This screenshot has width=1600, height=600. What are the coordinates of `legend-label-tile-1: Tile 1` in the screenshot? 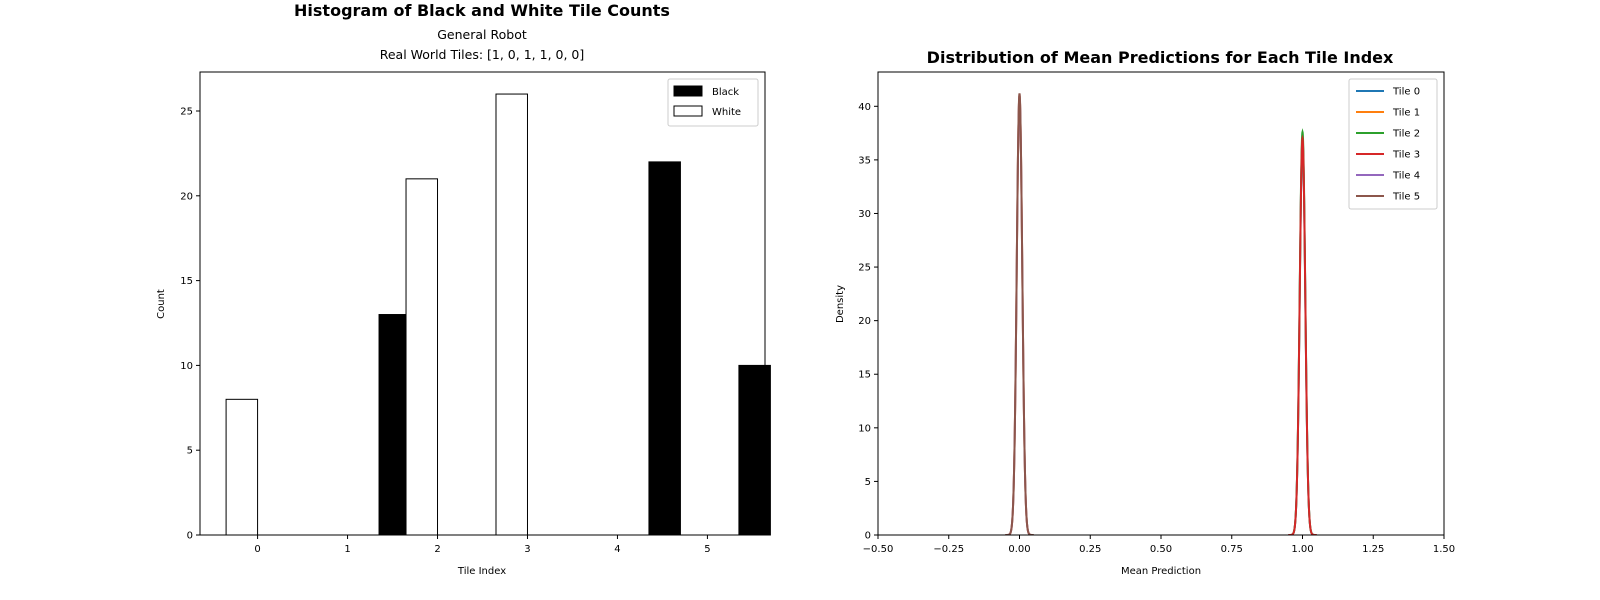 It's located at (1406, 113).